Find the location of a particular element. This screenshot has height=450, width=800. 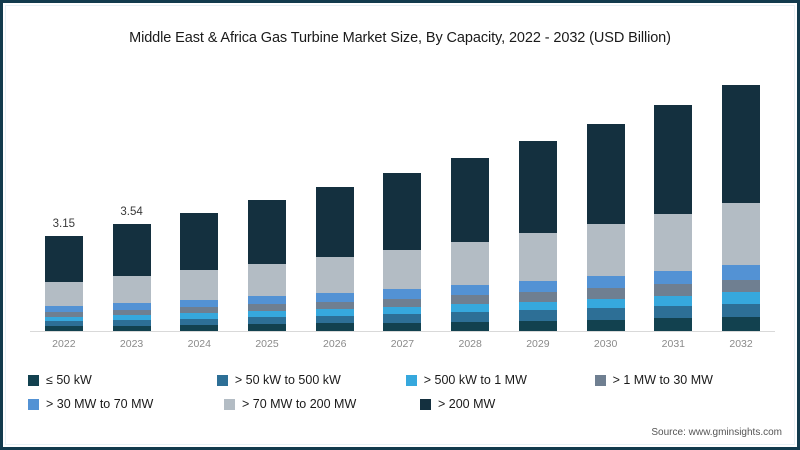

legend-item: > 1 MW to 30 MW is located at coordinates (681, 380).